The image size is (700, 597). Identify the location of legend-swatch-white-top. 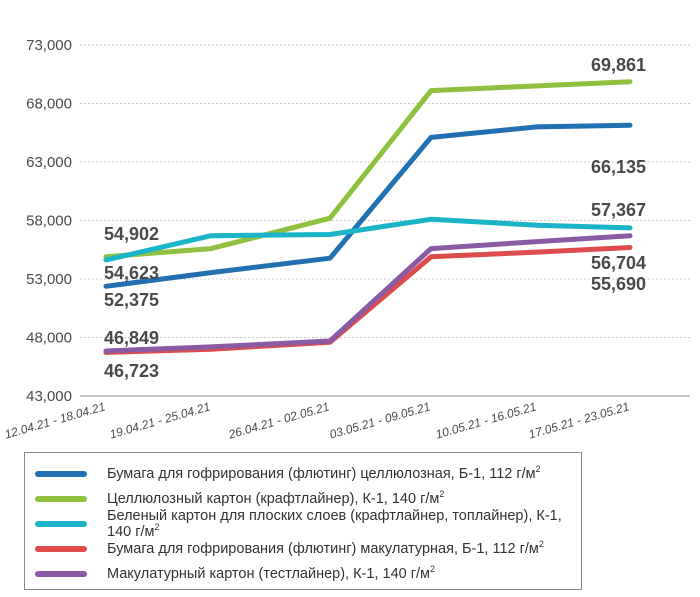
(61, 523).